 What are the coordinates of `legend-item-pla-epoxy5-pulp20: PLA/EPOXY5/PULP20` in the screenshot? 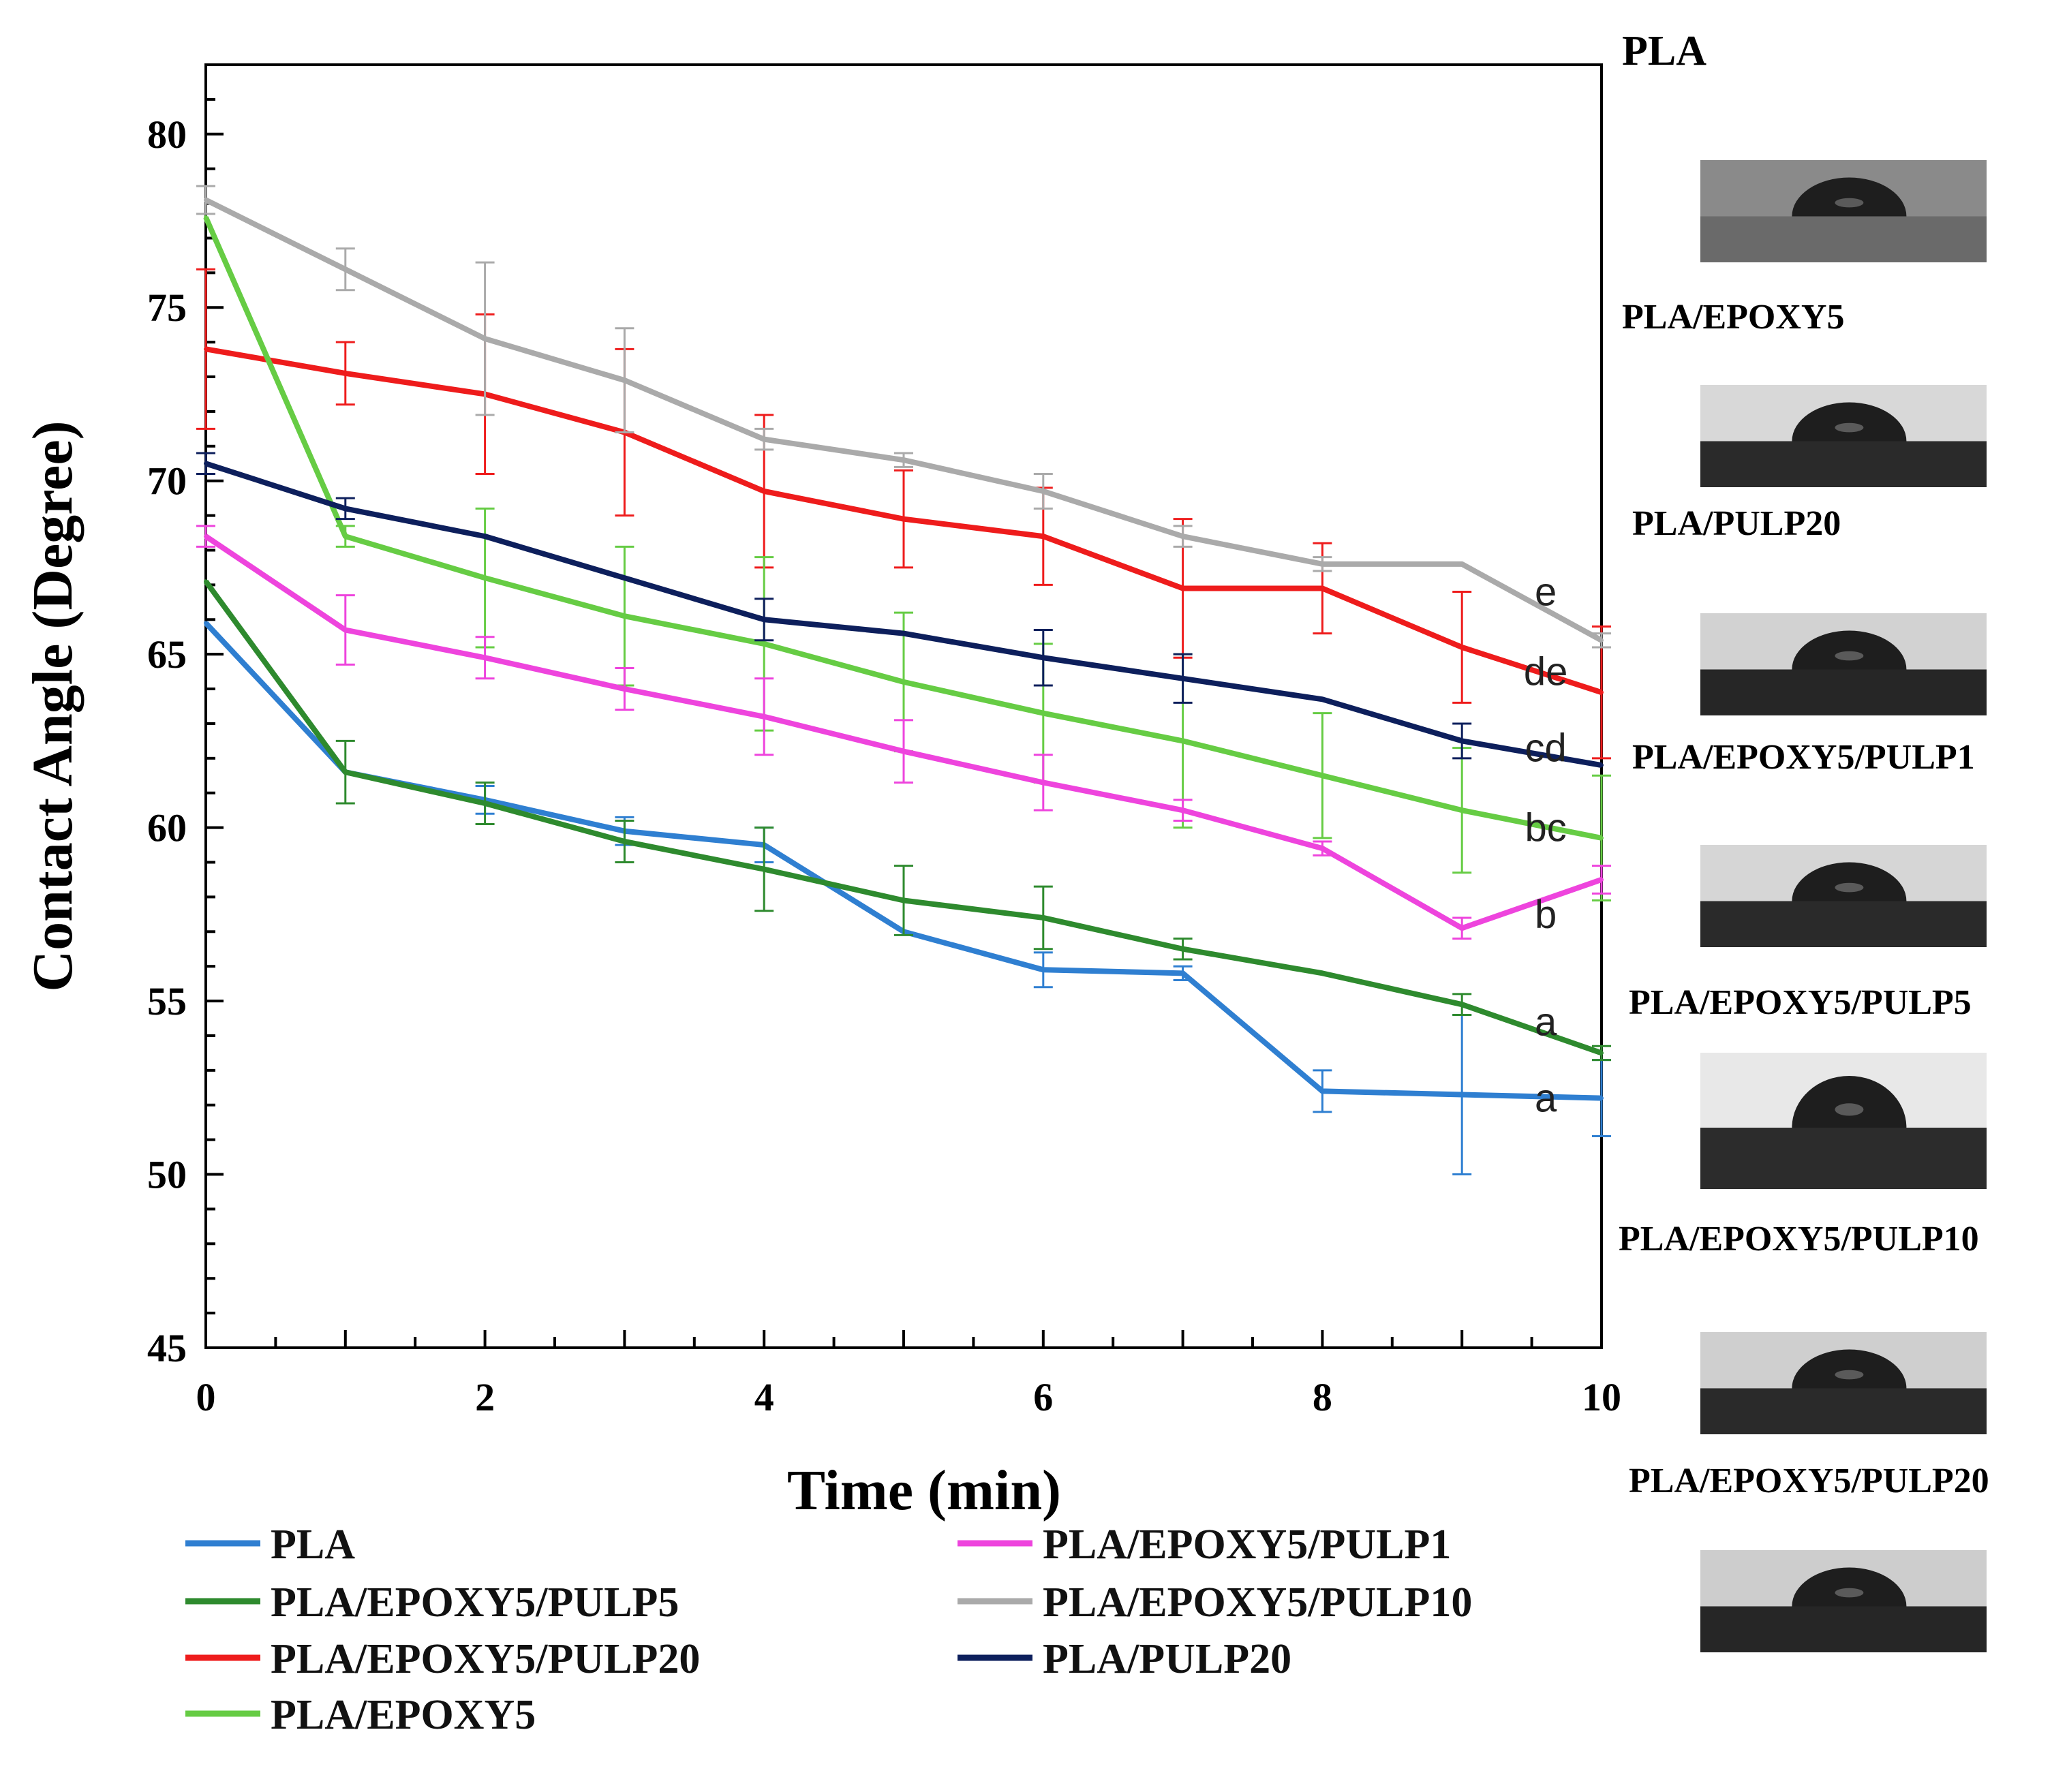 It's located at (442, 1659).